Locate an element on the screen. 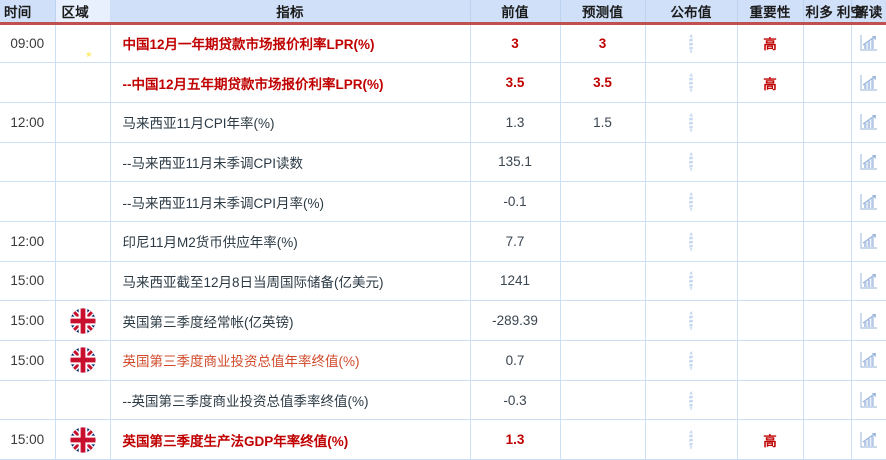 The height and width of the screenshot is (460, 886). table-row: --中国12月五年期贷款市场报价利率LPR(%) 3.5 3.5 高 is located at coordinates (443, 82).